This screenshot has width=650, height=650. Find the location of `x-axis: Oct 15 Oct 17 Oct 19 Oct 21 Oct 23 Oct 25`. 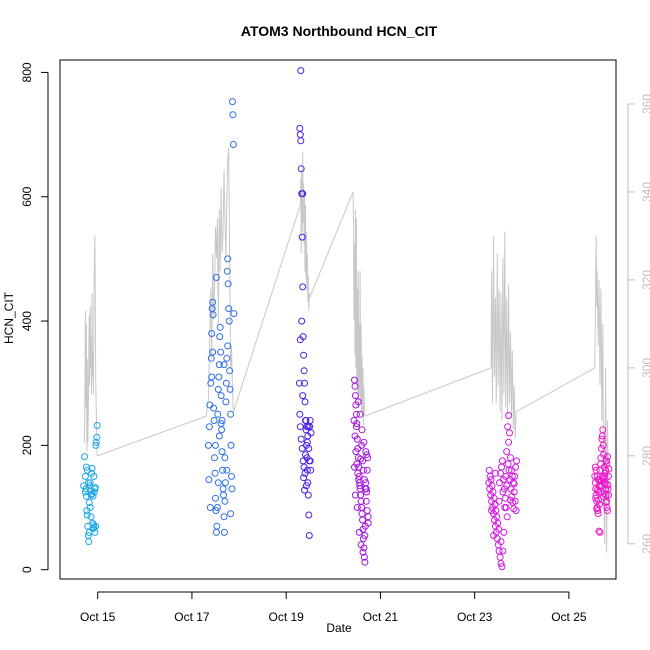

x-axis: Oct 15 Oct 17 Oct 19 Oct 21 Oct 23 Oct 25 is located at coordinates (333, 607).